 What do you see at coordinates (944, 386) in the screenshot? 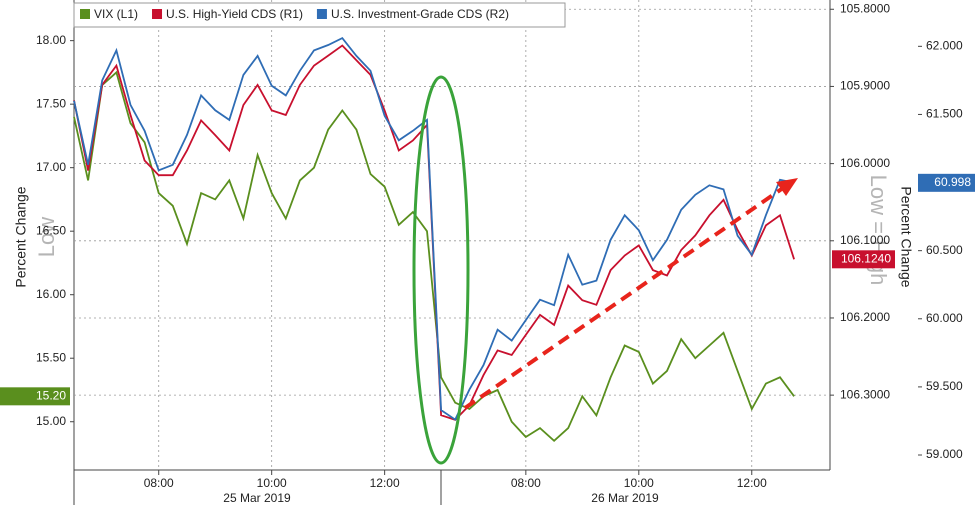
I see `y3-tick-label: 59.500` at bounding box center [944, 386].